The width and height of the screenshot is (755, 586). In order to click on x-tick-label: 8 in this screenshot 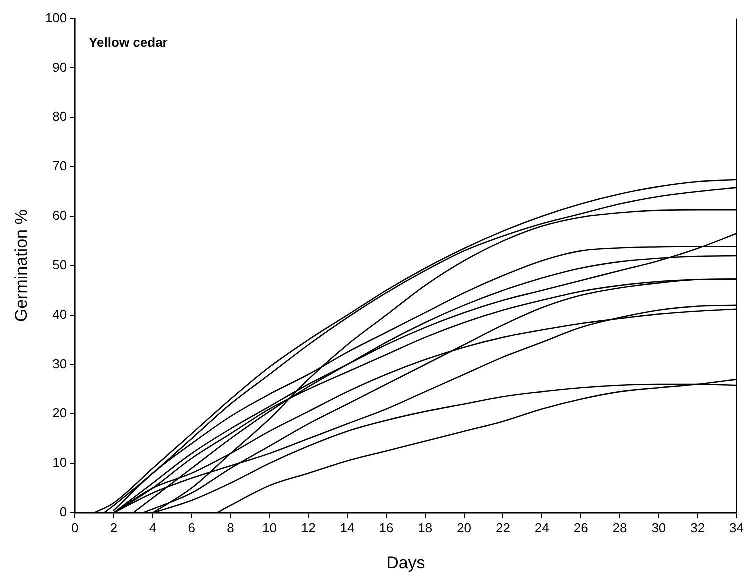, I will do `click(230, 528)`.